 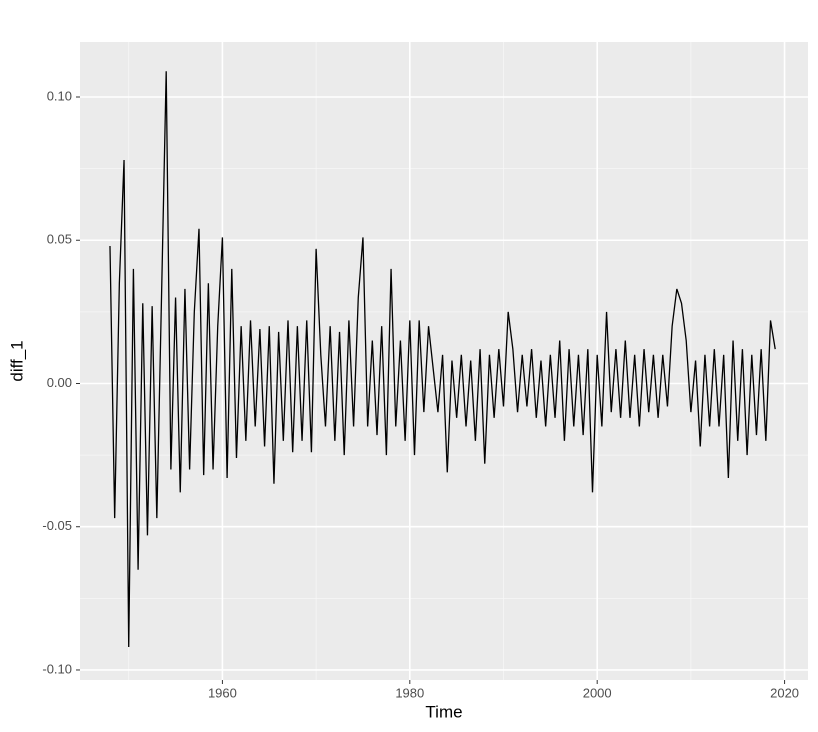 What do you see at coordinates (443, 711) in the screenshot?
I see `x-axis-title: Time` at bounding box center [443, 711].